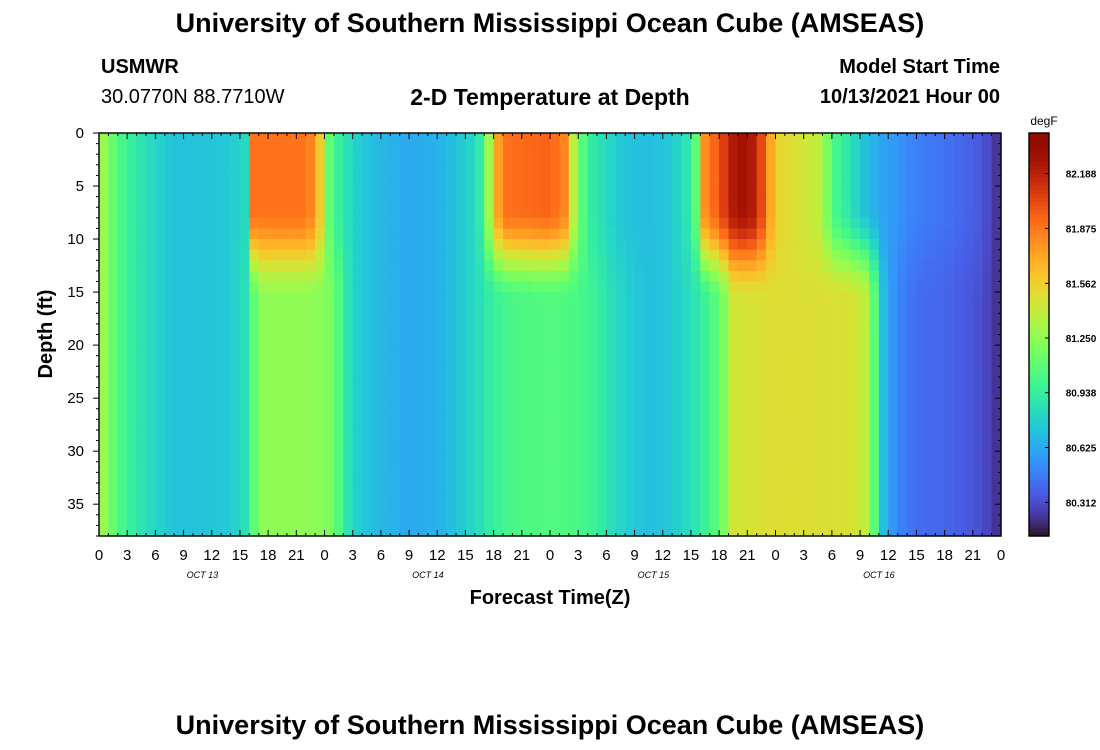 Image resolution: width=1100 pixels, height=750 pixels. Describe the element at coordinates (606, 555) in the screenshot. I see `x-tick-label: 6` at that location.